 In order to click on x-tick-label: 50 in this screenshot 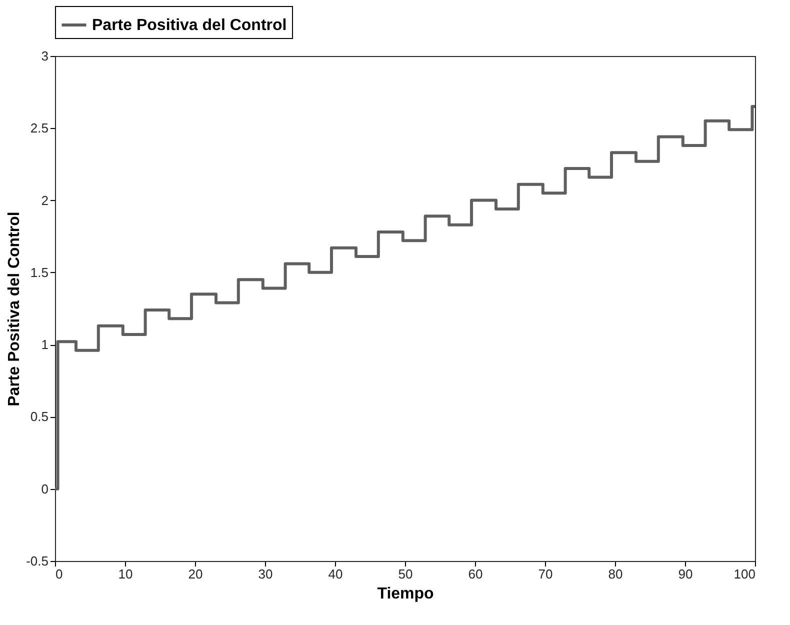, I will do `click(405, 574)`.